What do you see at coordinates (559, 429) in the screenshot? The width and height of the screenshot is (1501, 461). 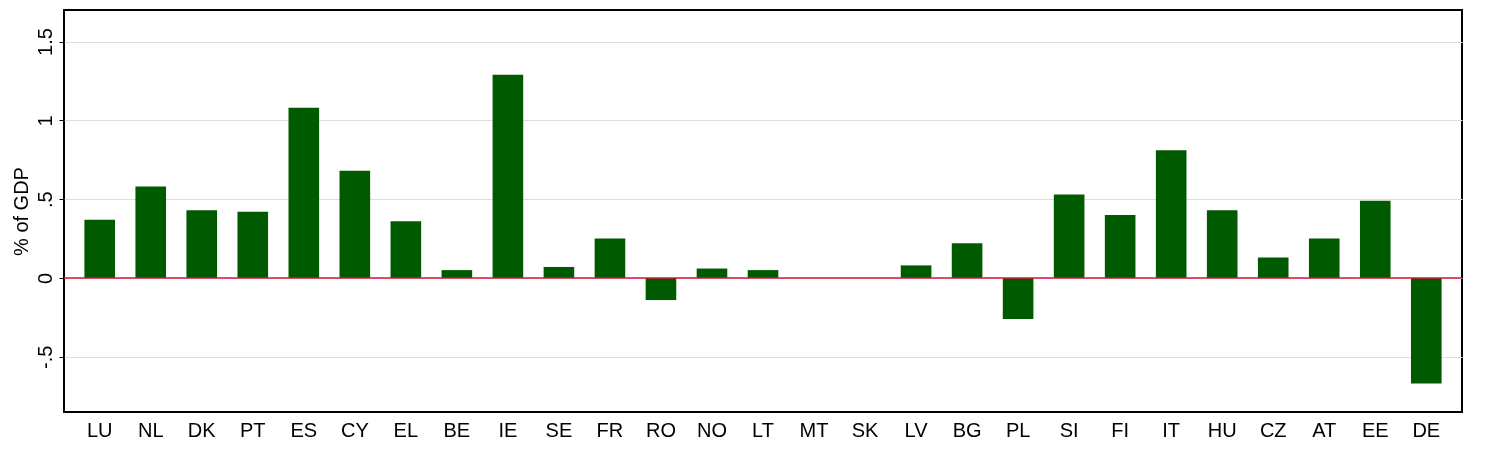 I see `x-tick-label: SE` at bounding box center [559, 429].